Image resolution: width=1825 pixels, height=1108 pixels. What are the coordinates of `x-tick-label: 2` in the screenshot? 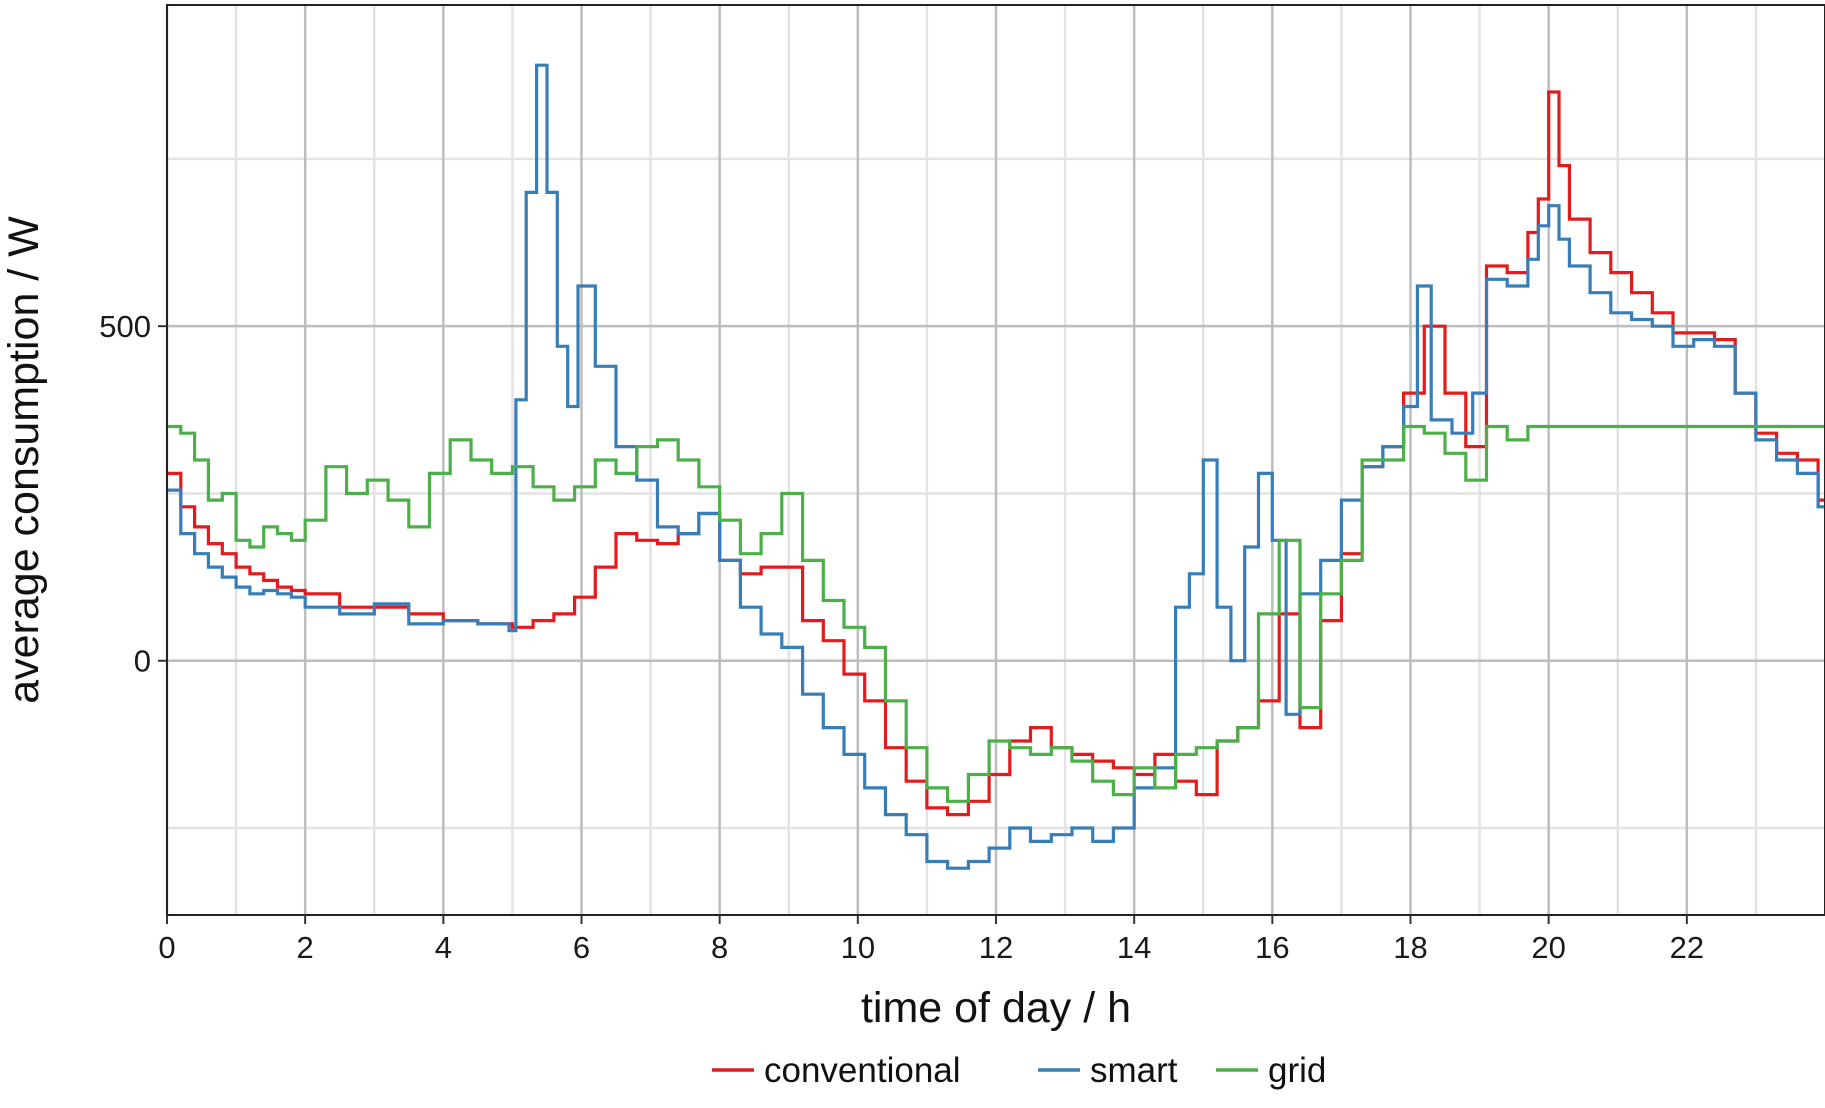 It's located at (305, 947).